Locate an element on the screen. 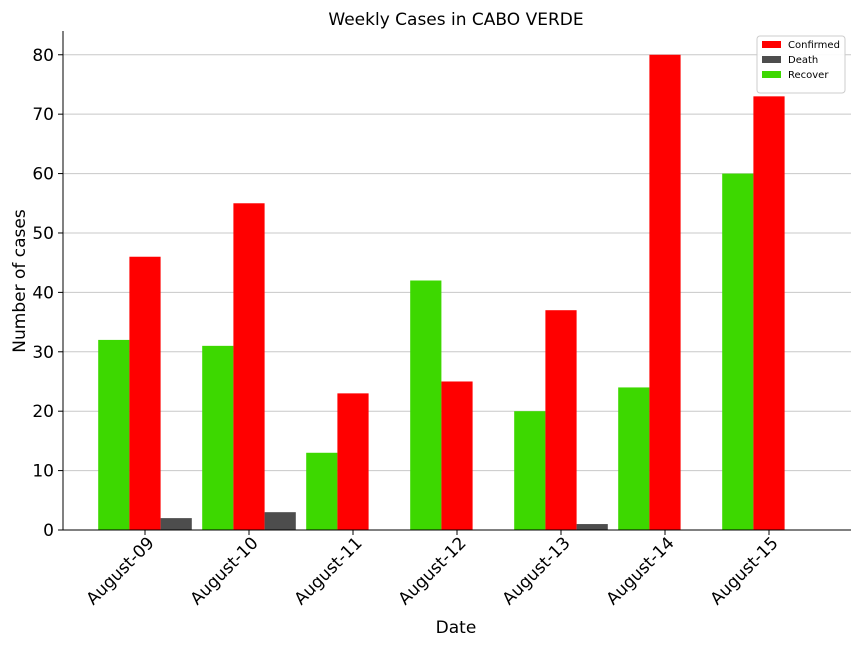 This screenshot has height=648, width=864. x-tick-label: August-15 is located at coordinates (745, 571).